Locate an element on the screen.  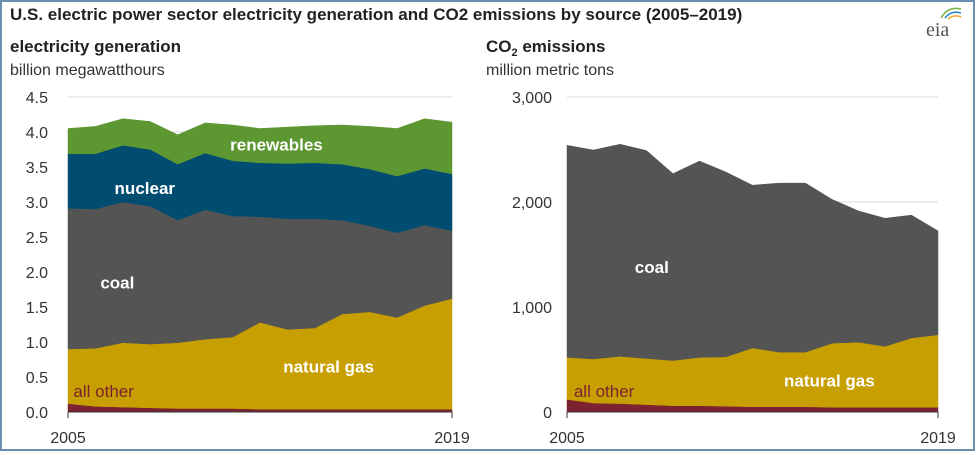
chart1-y-tick-label: 1.5 is located at coordinates (37, 308).